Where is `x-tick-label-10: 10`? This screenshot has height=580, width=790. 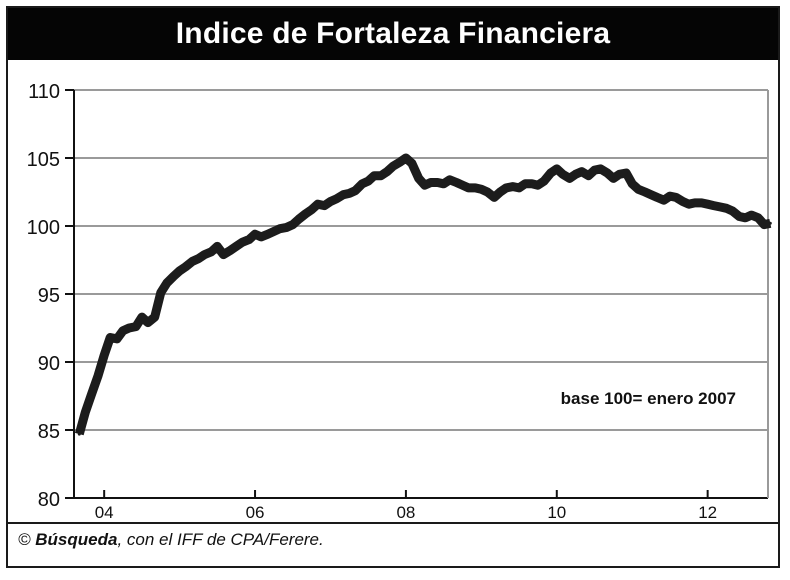 x-tick-label-10: 10 is located at coordinates (556, 512).